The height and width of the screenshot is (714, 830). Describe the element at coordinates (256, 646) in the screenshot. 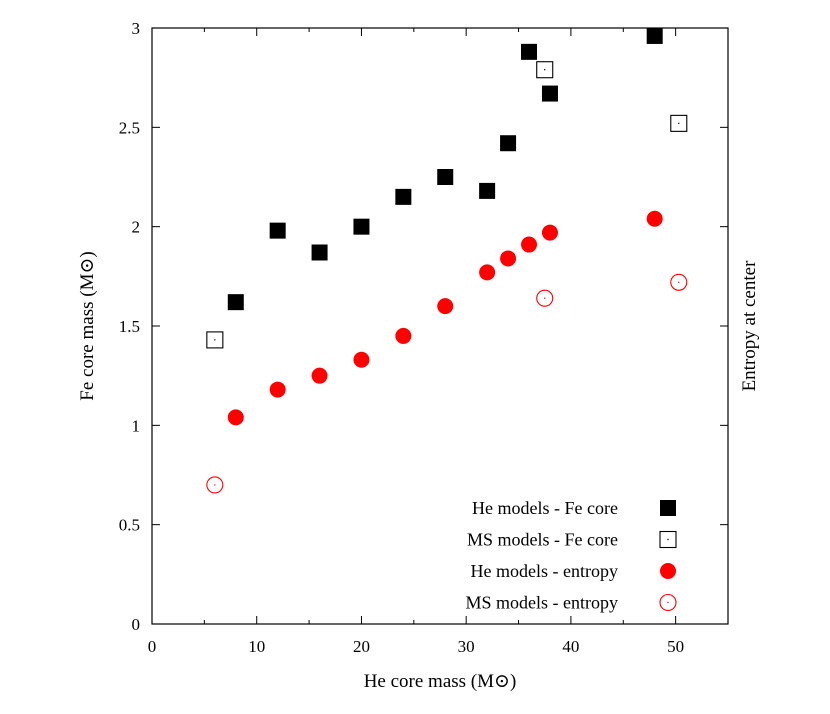

I see `x-tick-label: 10` at that location.